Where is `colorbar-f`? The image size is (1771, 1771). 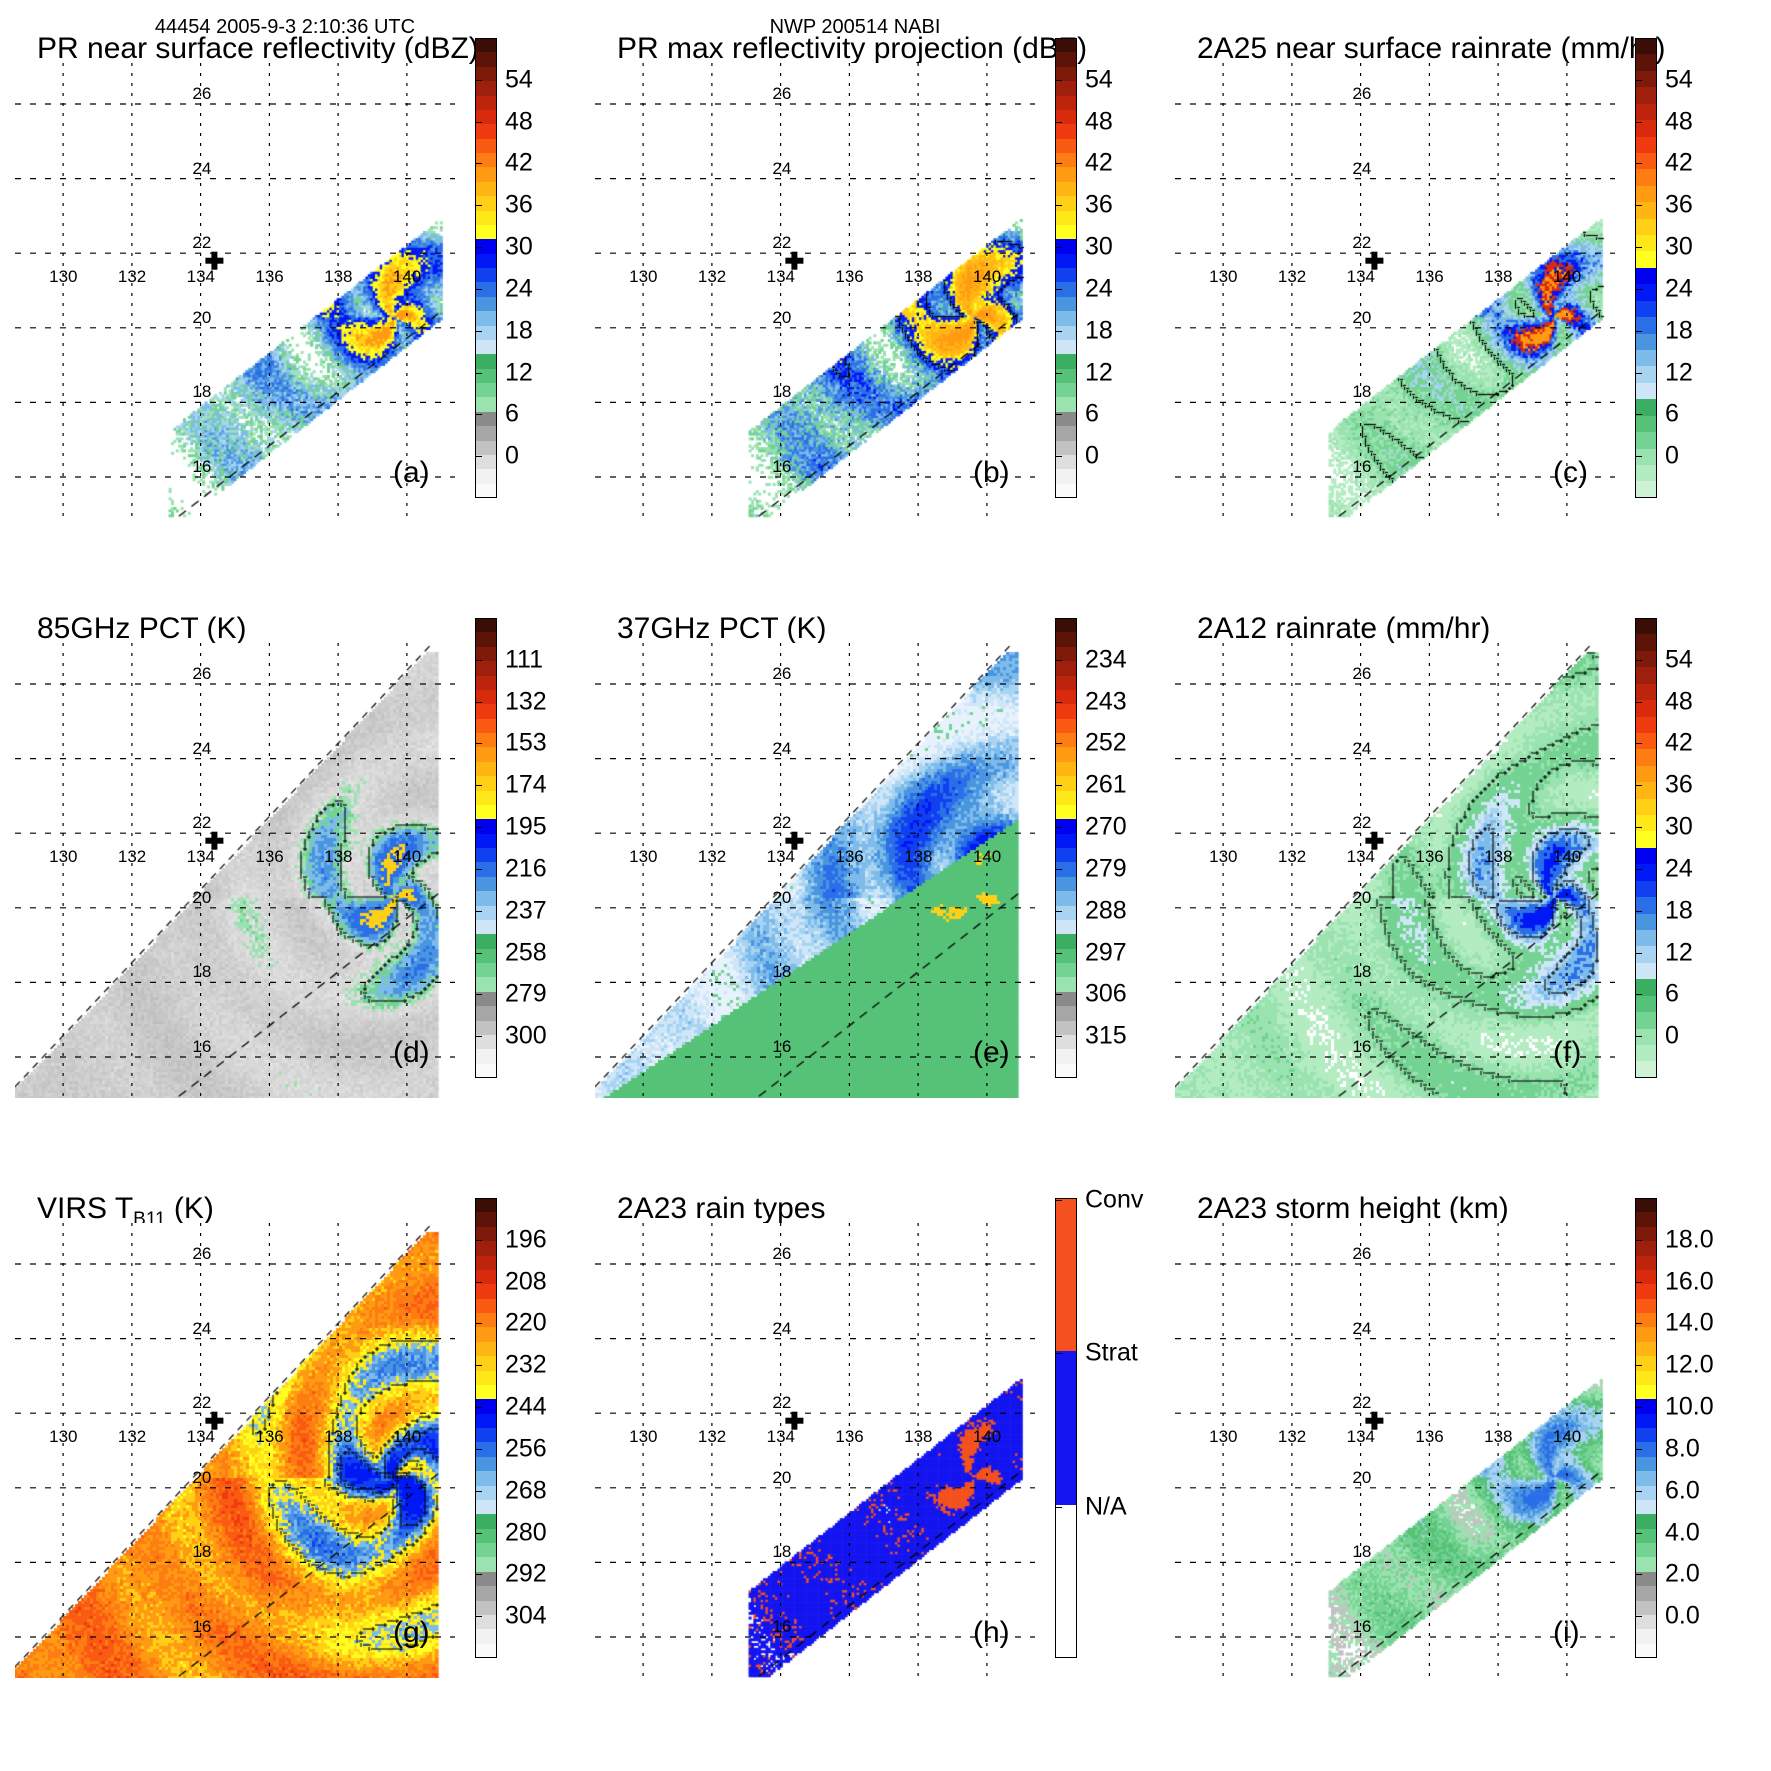 colorbar-f is located at coordinates (1646, 848).